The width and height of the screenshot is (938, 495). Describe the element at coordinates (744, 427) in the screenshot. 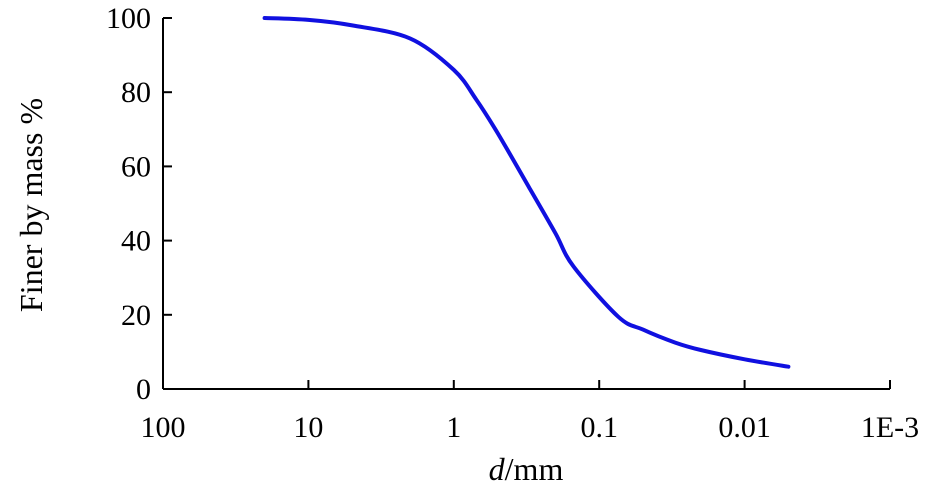

I see `x-tick-label: 0.01` at that location.